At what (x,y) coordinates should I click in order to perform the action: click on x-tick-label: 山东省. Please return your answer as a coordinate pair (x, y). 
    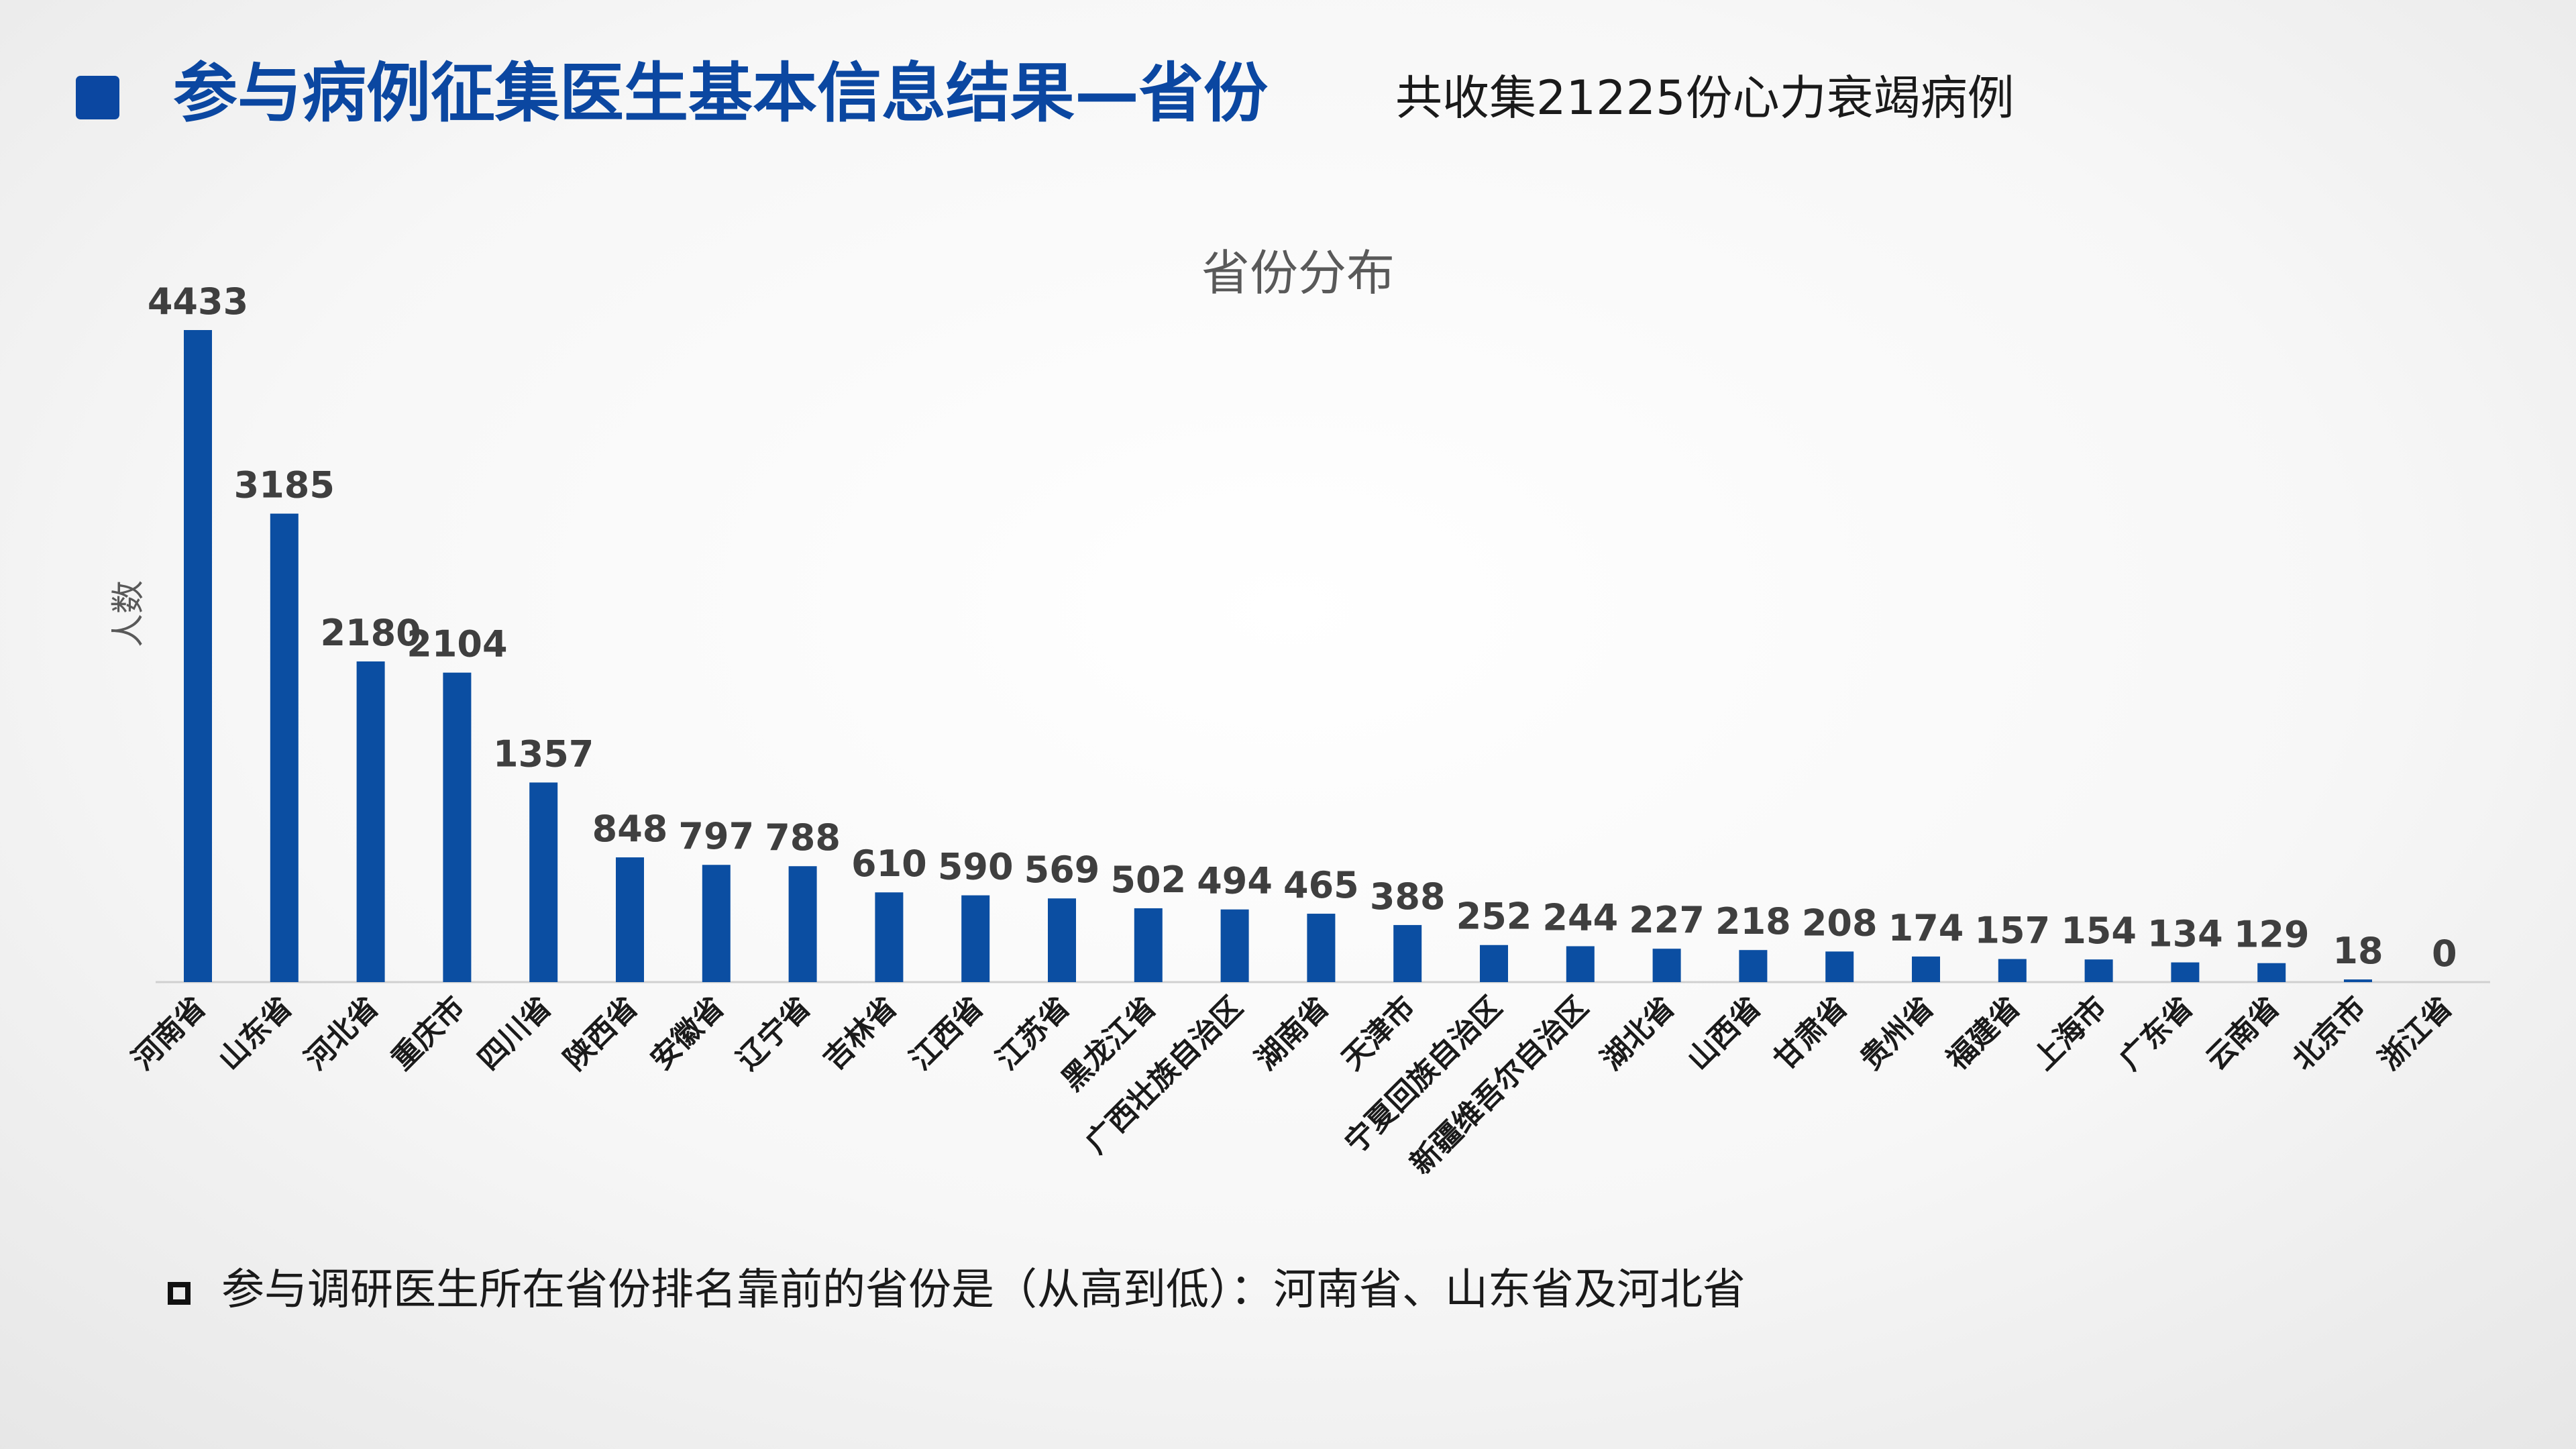
    Looking at the image, I should click on (255, 1033).